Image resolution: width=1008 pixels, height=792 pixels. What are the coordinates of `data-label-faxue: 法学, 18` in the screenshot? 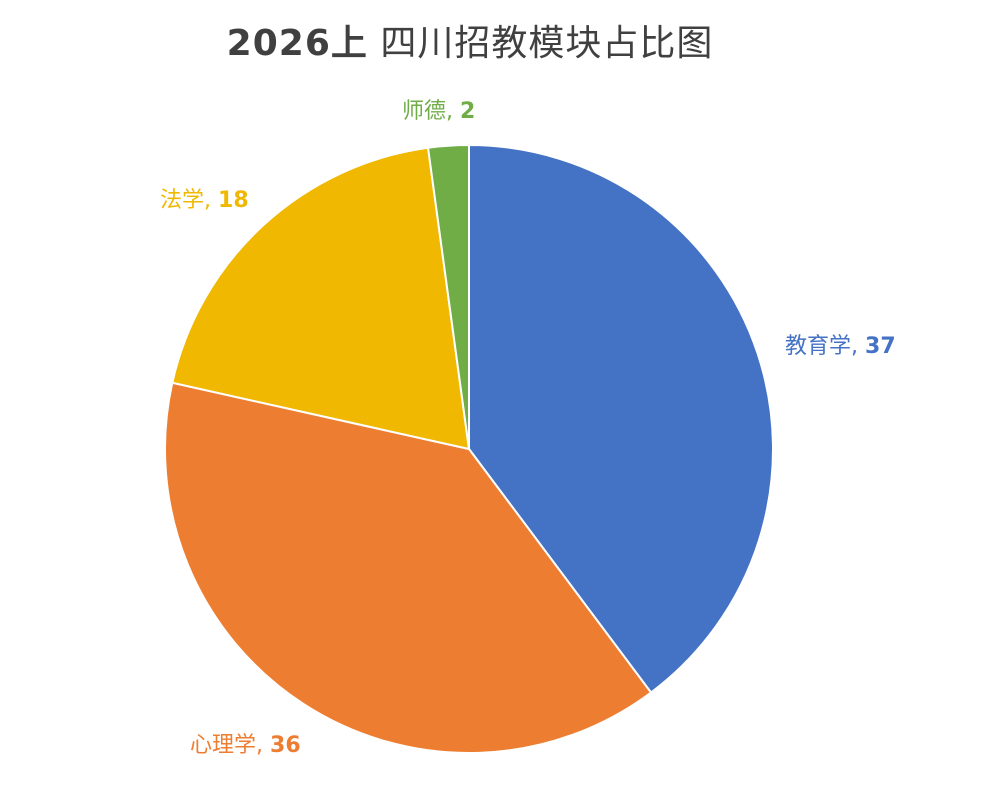 It's located at (204, 198).